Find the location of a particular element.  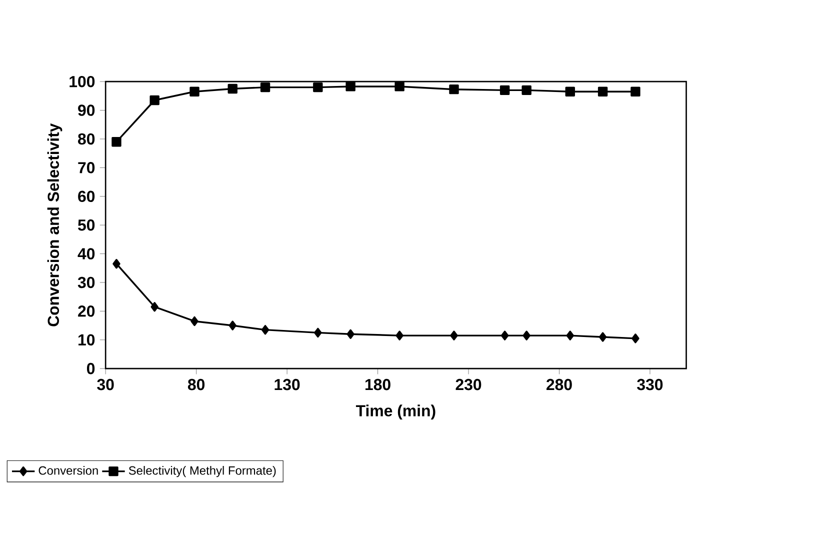

x-tick-label: 130 is located at coordinates (287, 384).